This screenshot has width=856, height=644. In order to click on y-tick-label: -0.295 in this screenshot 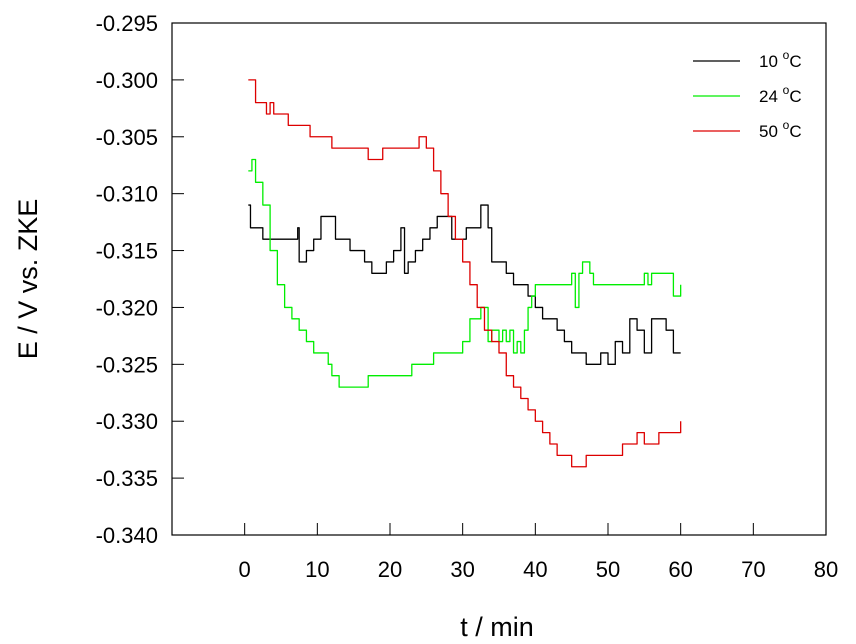, I will do `click(127, 23)`.